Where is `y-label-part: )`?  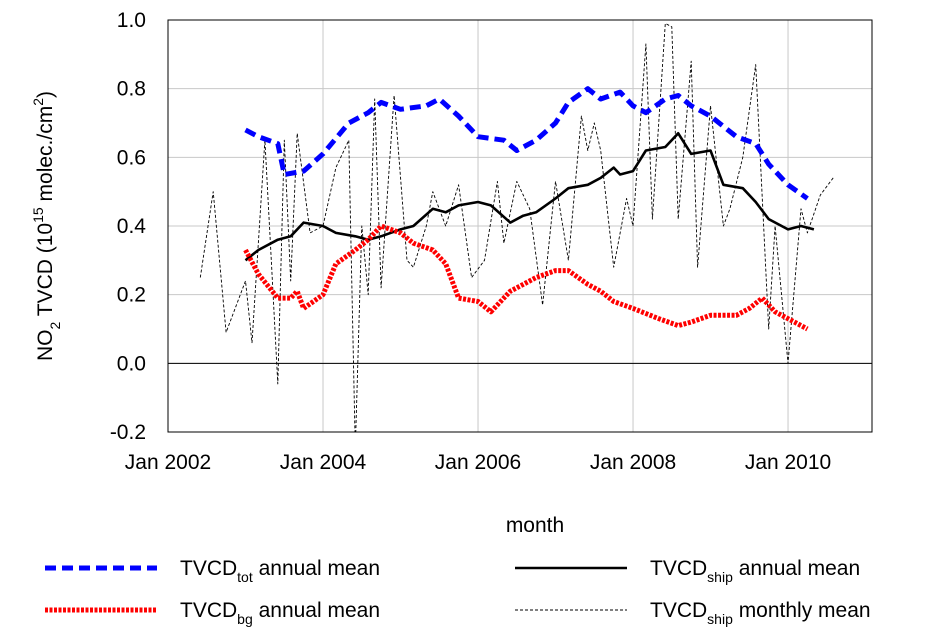
y-label-part: ) is located at coordinates (45, 94).